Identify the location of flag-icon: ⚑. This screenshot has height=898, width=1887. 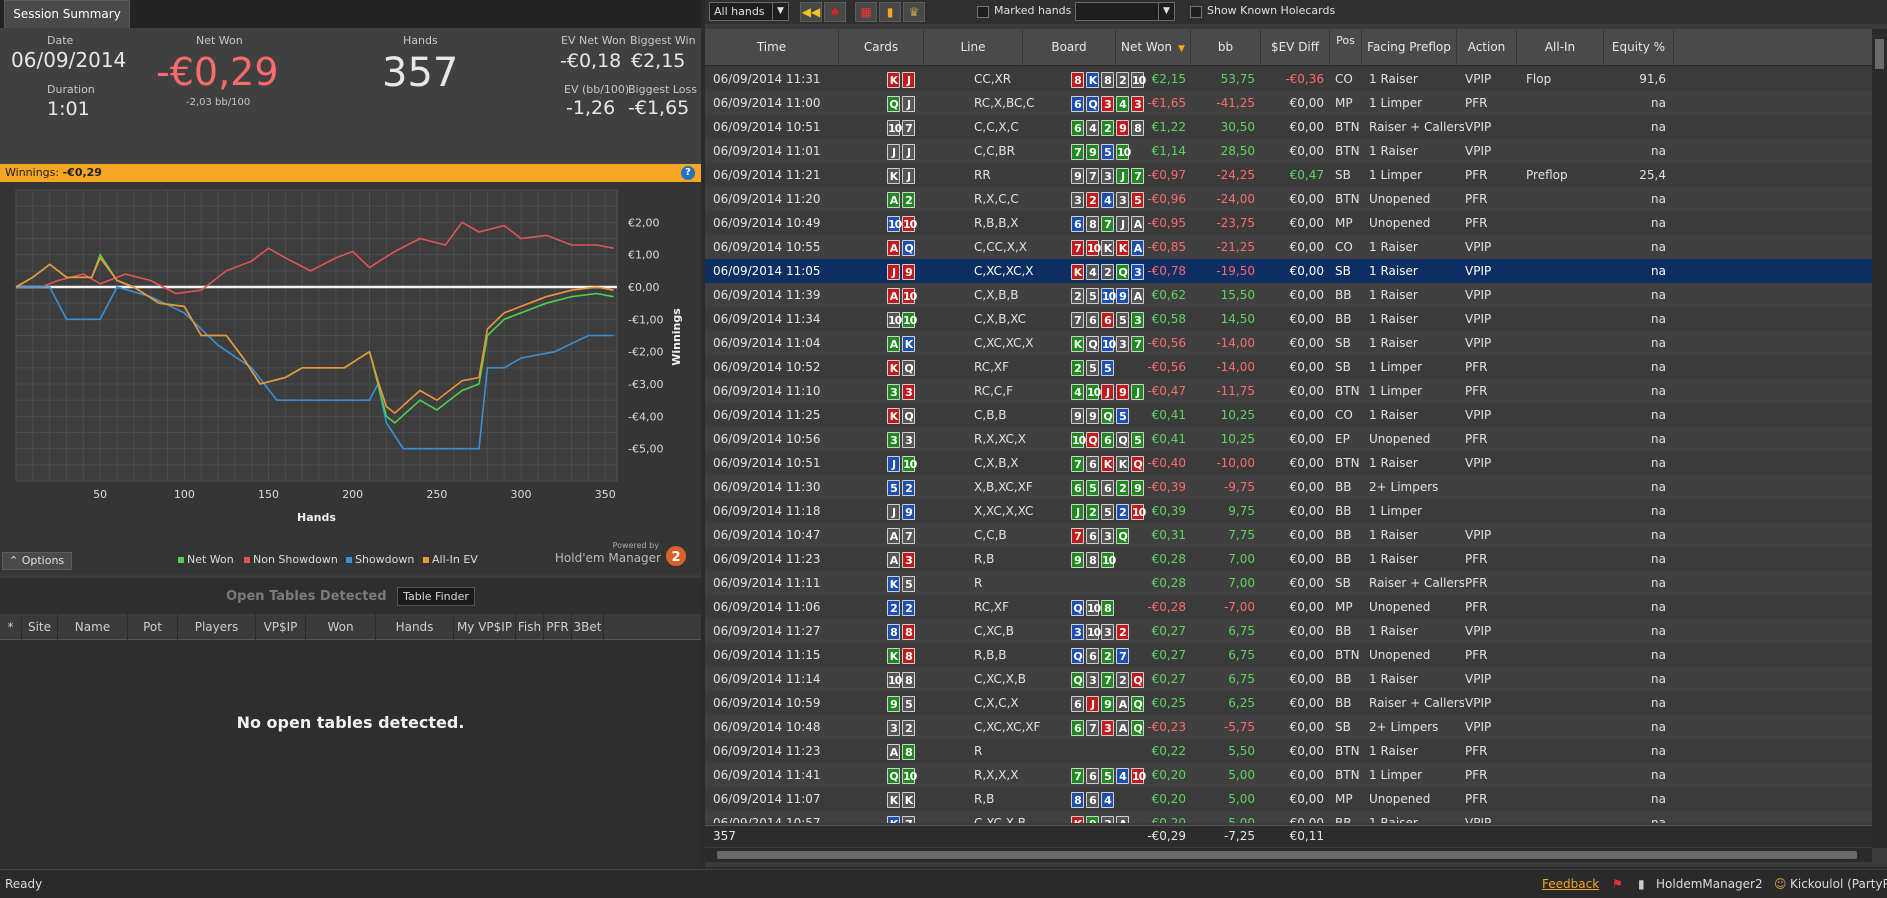
(1617, 884).